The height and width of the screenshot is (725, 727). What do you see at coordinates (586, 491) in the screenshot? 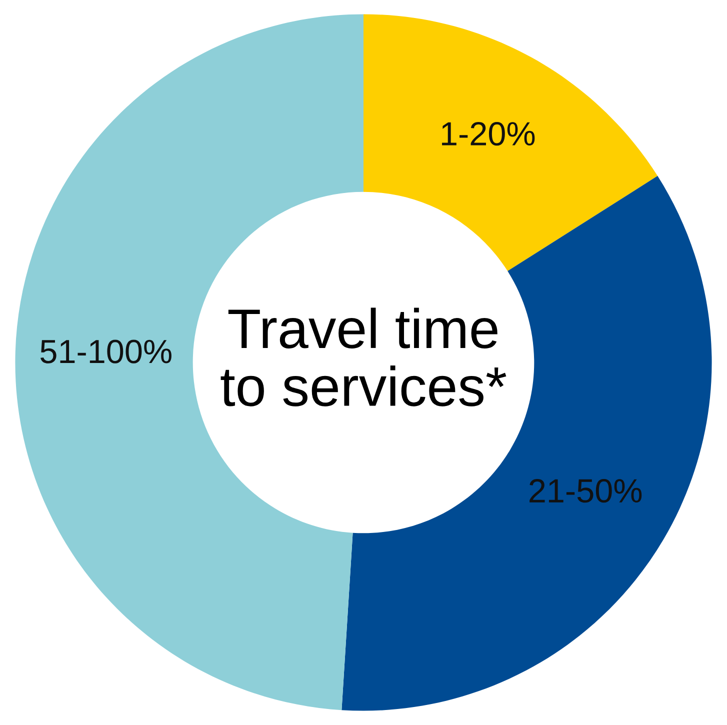
I see `slice-label: 21-50%` at bounding box center [586, 491].